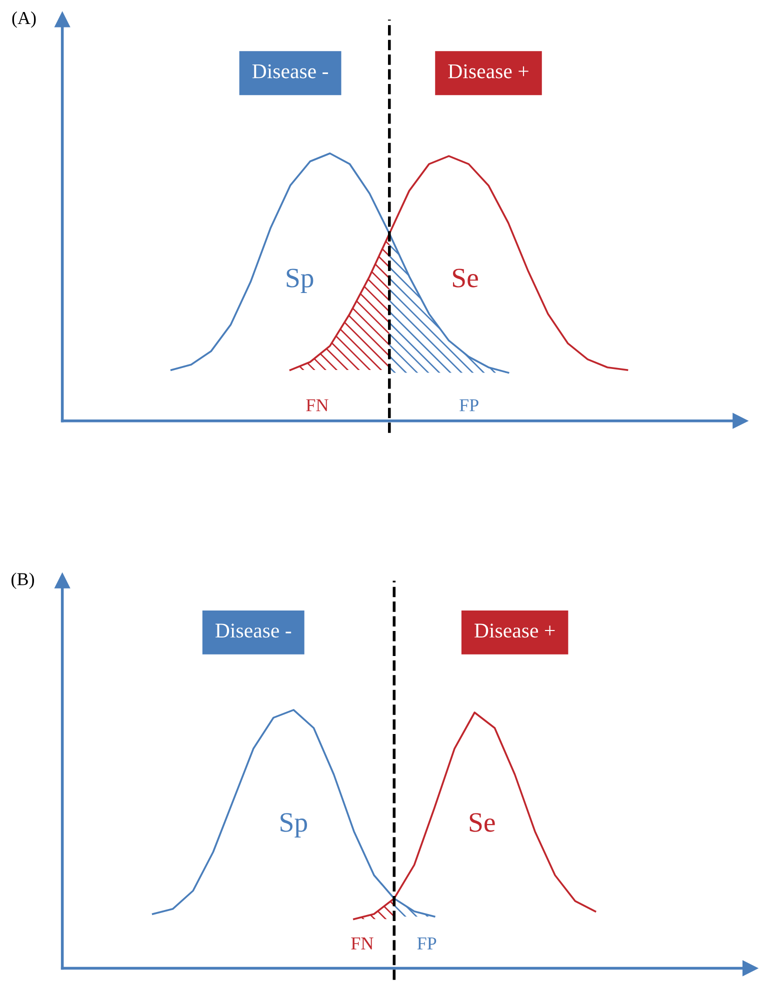 The image size is (760, 981). What do you see at coordinates (24, 19) in the screenshot?
I see `chart-title: (A)` at bounding box center [24, 19].